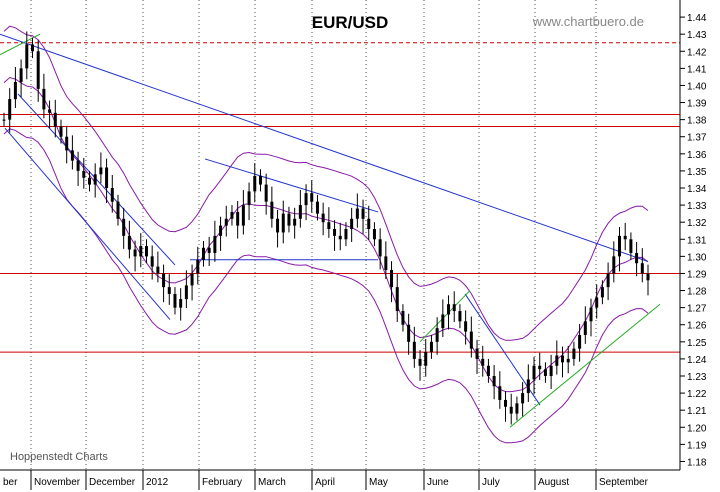 The image size is (720, 492). Describe the element at coordinates (697, 343) in the screenshot. I see `y-tick-label: 1.25` at that location.